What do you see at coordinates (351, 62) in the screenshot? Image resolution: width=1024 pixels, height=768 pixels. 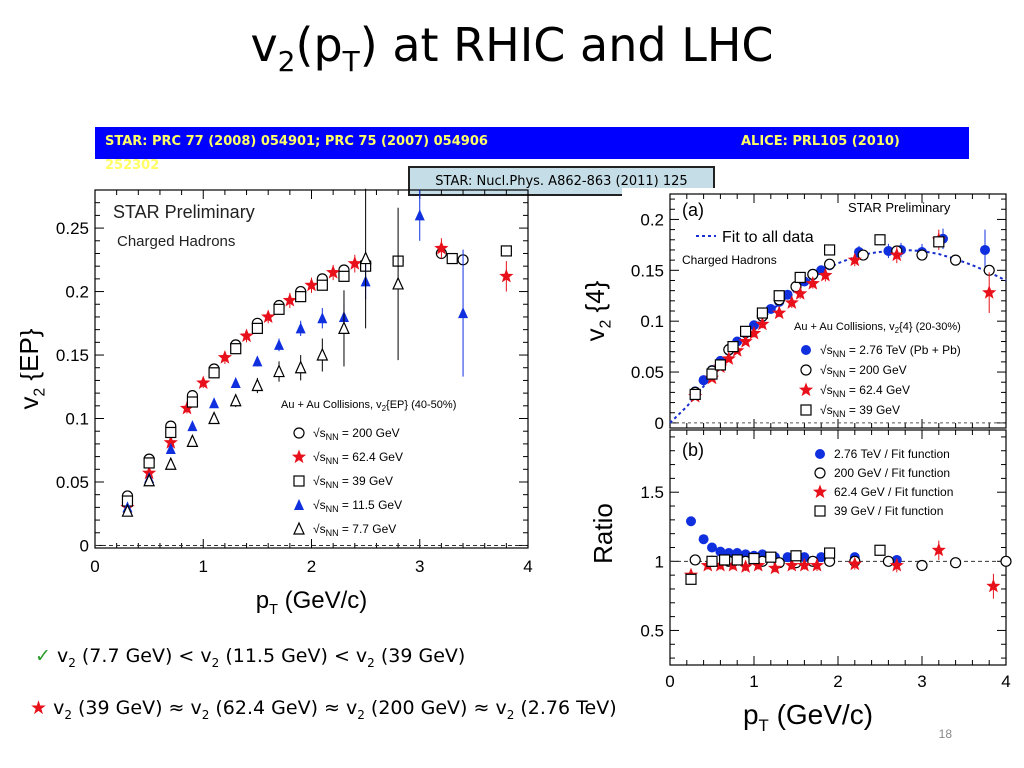 I see `title-sub-t: T` at bounding box center [351, 62].